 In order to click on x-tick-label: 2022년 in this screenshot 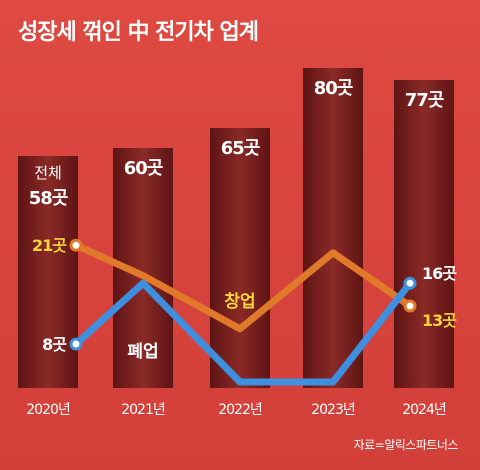, I will do `click(240, 410)`.